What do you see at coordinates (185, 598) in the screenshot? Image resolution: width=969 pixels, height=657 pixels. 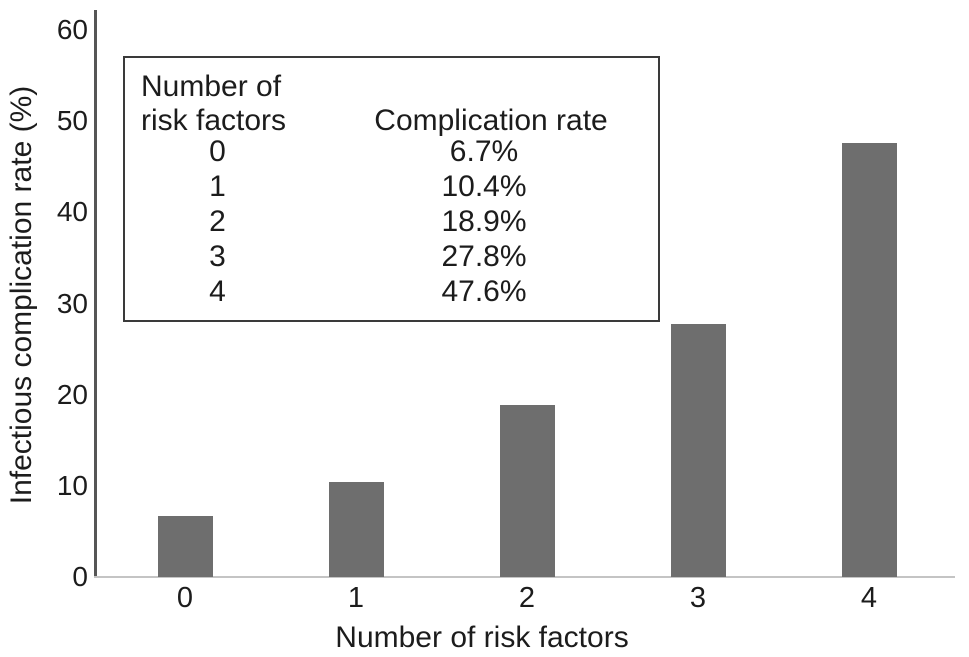 I see `x-tick-label: 0` at bounding box center [185, 598].